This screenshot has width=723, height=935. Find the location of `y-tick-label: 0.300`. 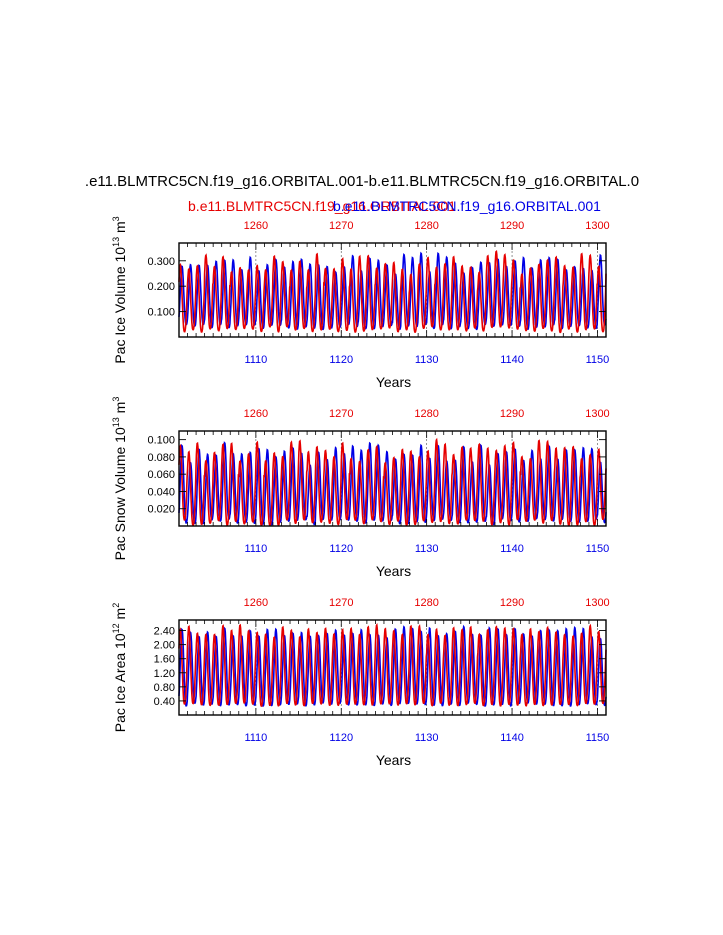

y-tick-label: 0.300 is located at coordinates (161, 262).